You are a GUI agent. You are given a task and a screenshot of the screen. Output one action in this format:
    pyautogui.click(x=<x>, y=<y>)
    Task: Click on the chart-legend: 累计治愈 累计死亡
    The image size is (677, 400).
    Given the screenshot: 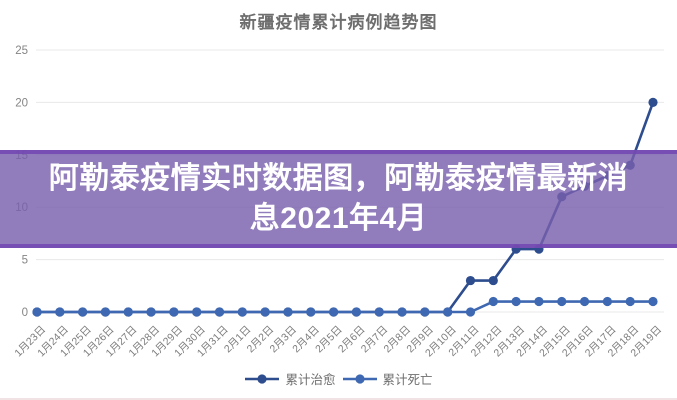 What is the action you would take?
    pyautogui.click(x=338, y=378)
    